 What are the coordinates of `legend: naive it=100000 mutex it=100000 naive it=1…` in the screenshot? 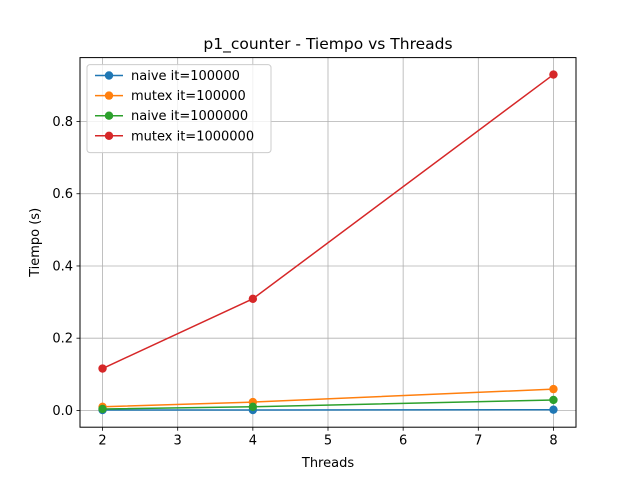 It's located at (179, 109).